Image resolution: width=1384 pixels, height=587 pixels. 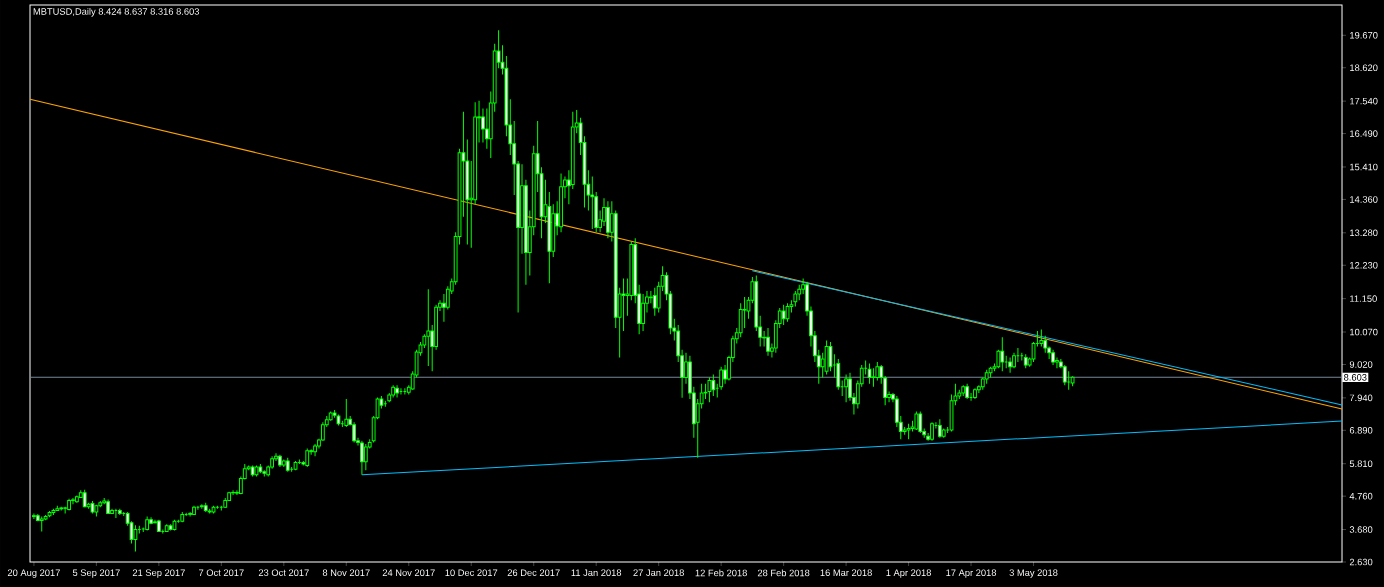 I want to click on x-tick-label: 10 Dec 2017, so click(x=471, y=572).